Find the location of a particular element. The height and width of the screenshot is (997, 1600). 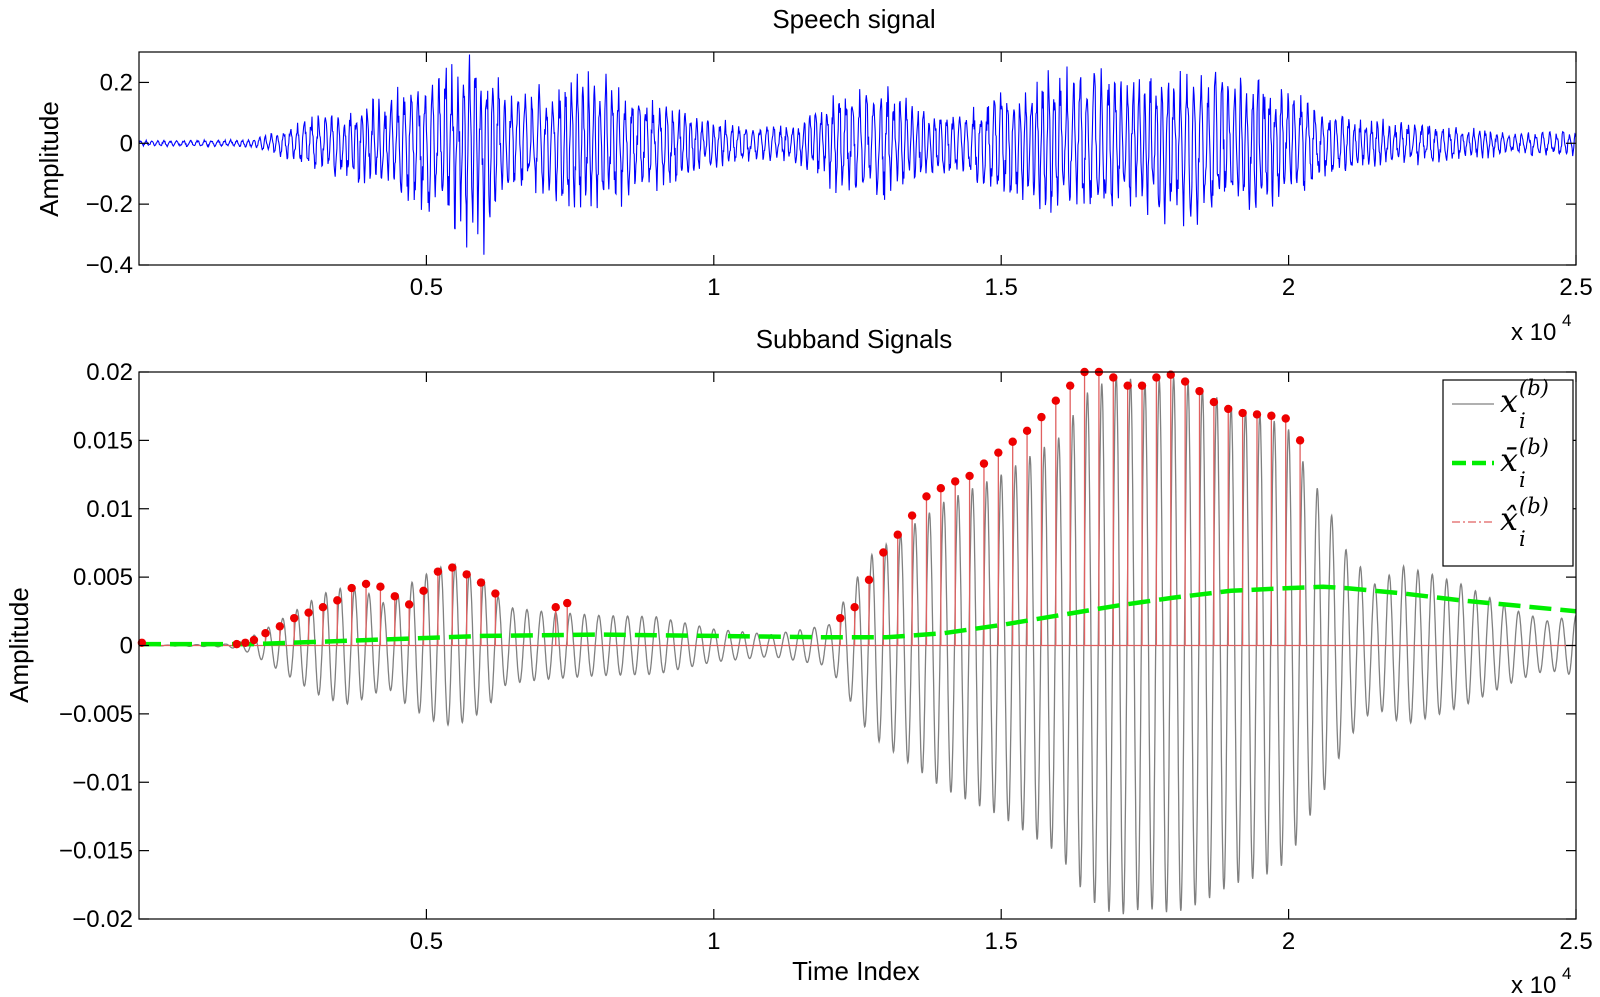

subband-ytick-label: −0.005 is located at coordinates (96, 714).